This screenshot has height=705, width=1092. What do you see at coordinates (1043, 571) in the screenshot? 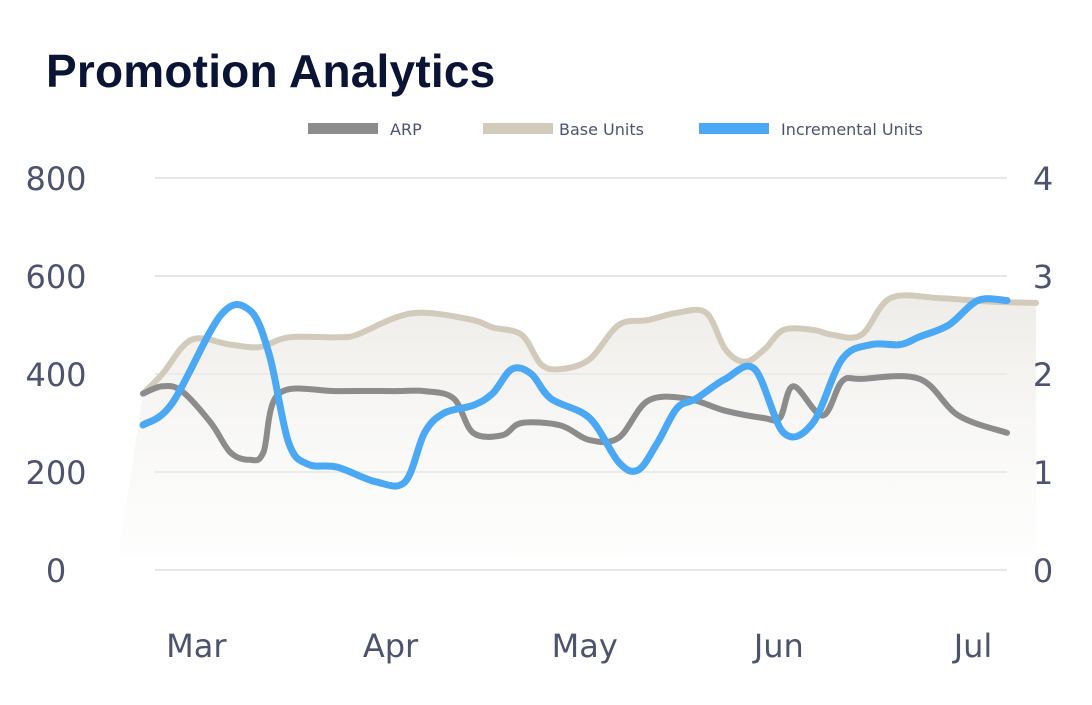
I see `y-right-tick-label: 0` at bounding box center [1043, 571].